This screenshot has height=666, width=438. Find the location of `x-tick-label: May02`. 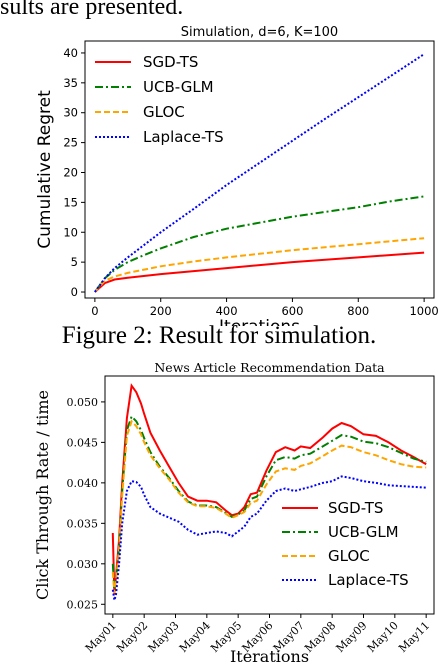

x-tick-label: May02 is located at coordinates (132, 637).